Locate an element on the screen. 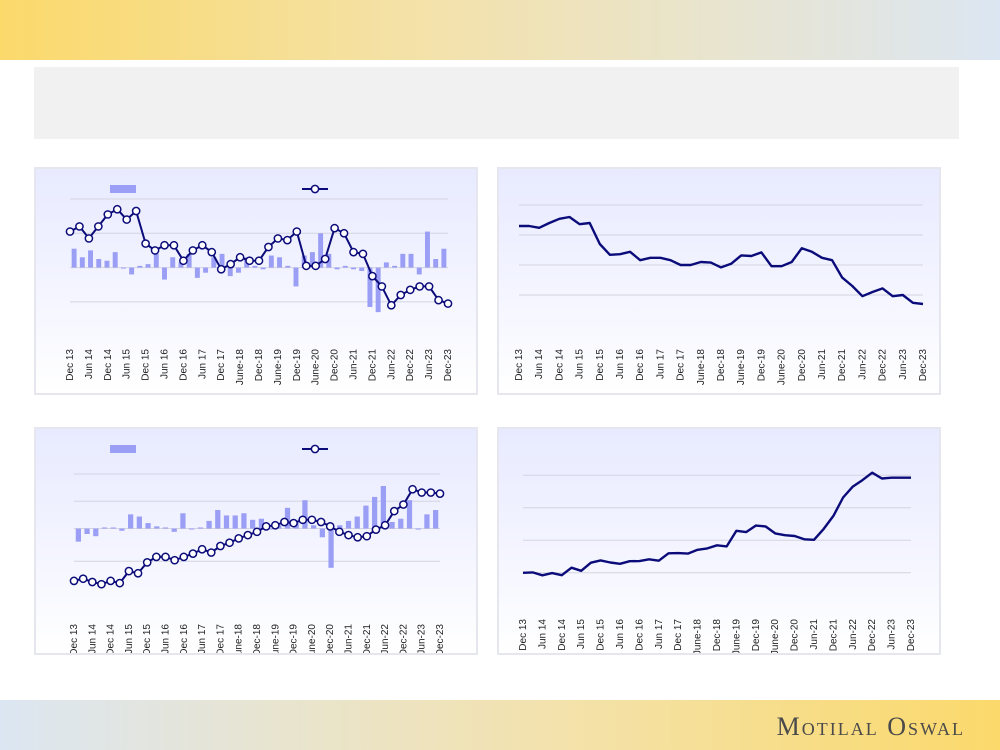 The height and width of the screenshot is (750, 1000). x-tick-label: Jun 14 is located at coordinates (539, 364).